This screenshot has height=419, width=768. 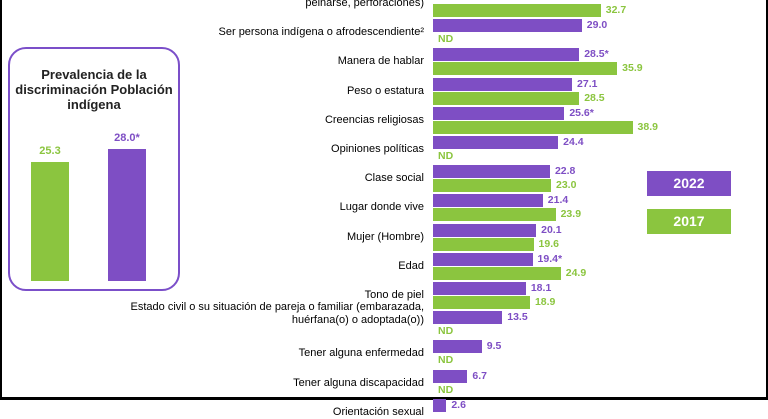 I want to click on category-label: Tener alguna discapacidad, so click(x=358, y=382).